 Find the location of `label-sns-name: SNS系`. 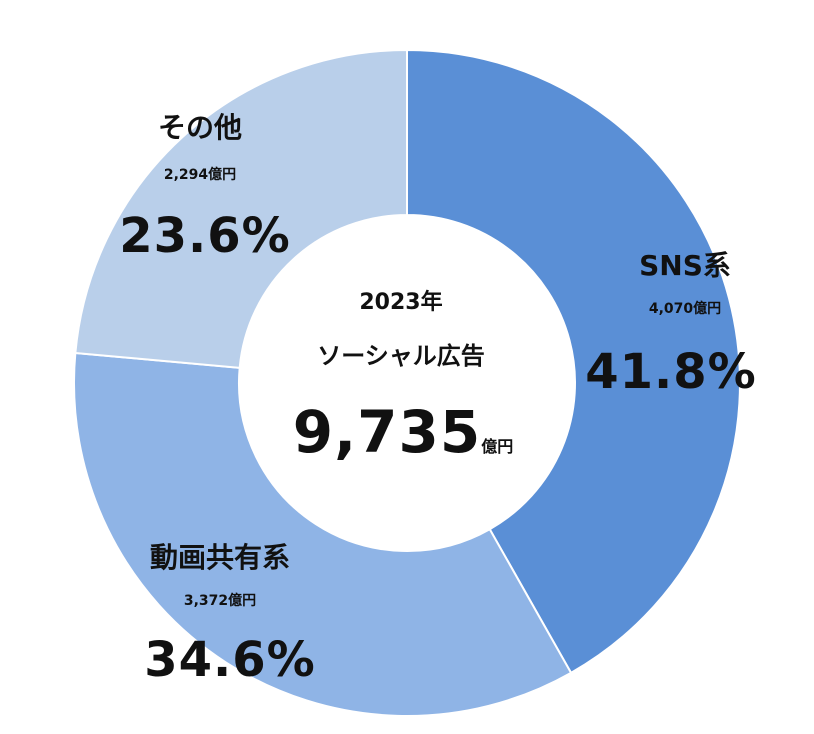

label-sns-name: SNS系 is located at coordinates (685, 265).